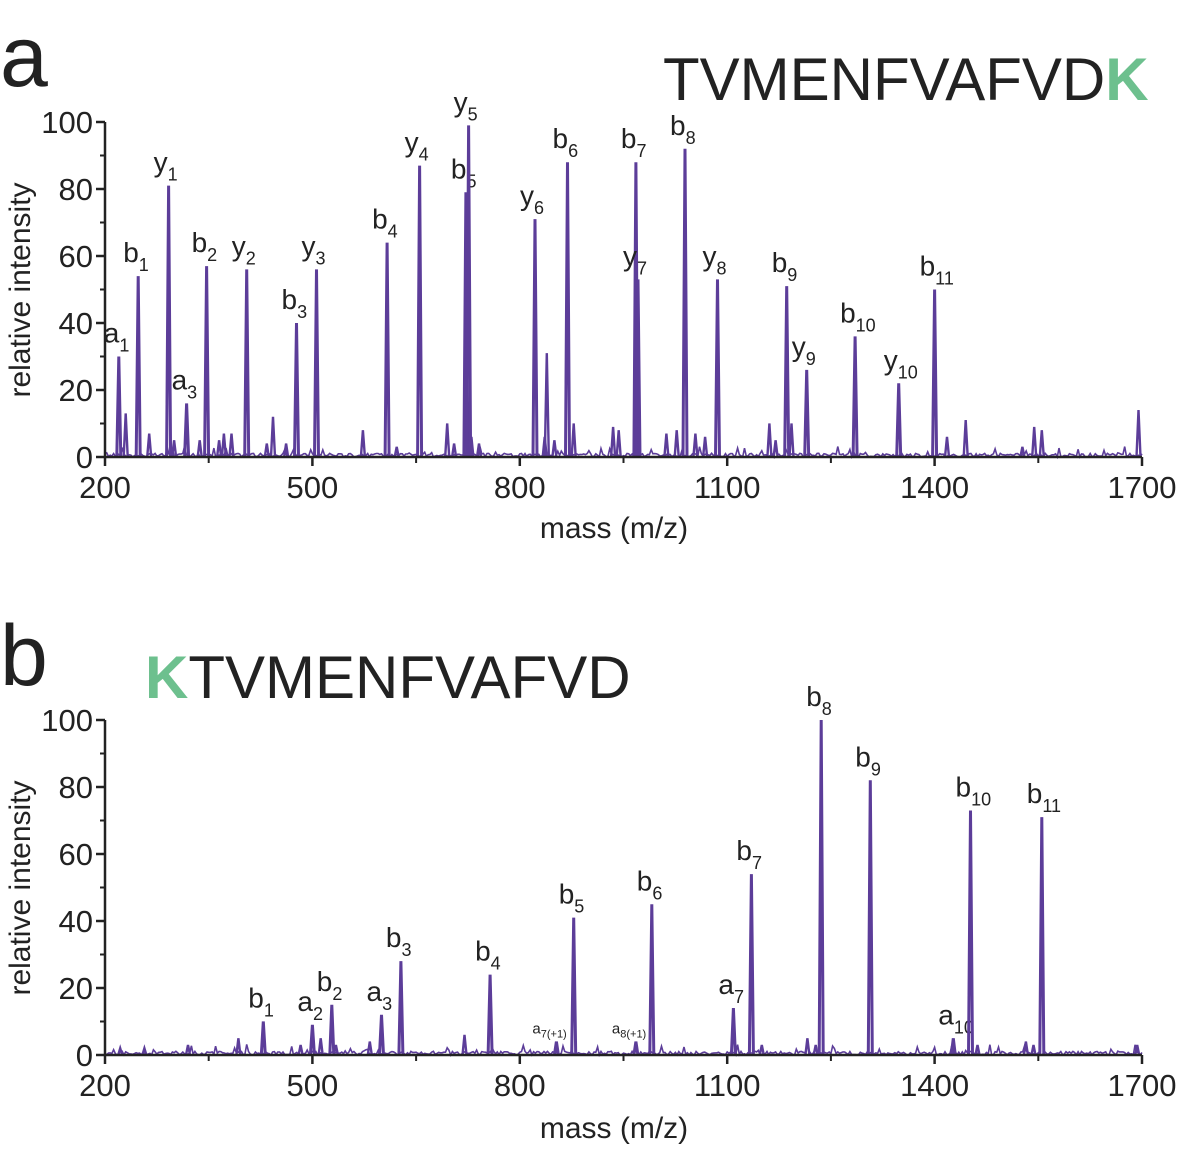 This screenshot has height=1154, width=1178. What do you see at coordinates (1126, 79) in the screenshot?
I see `panel-a-labeled-residue: K` at bounding box center [1126, 79].